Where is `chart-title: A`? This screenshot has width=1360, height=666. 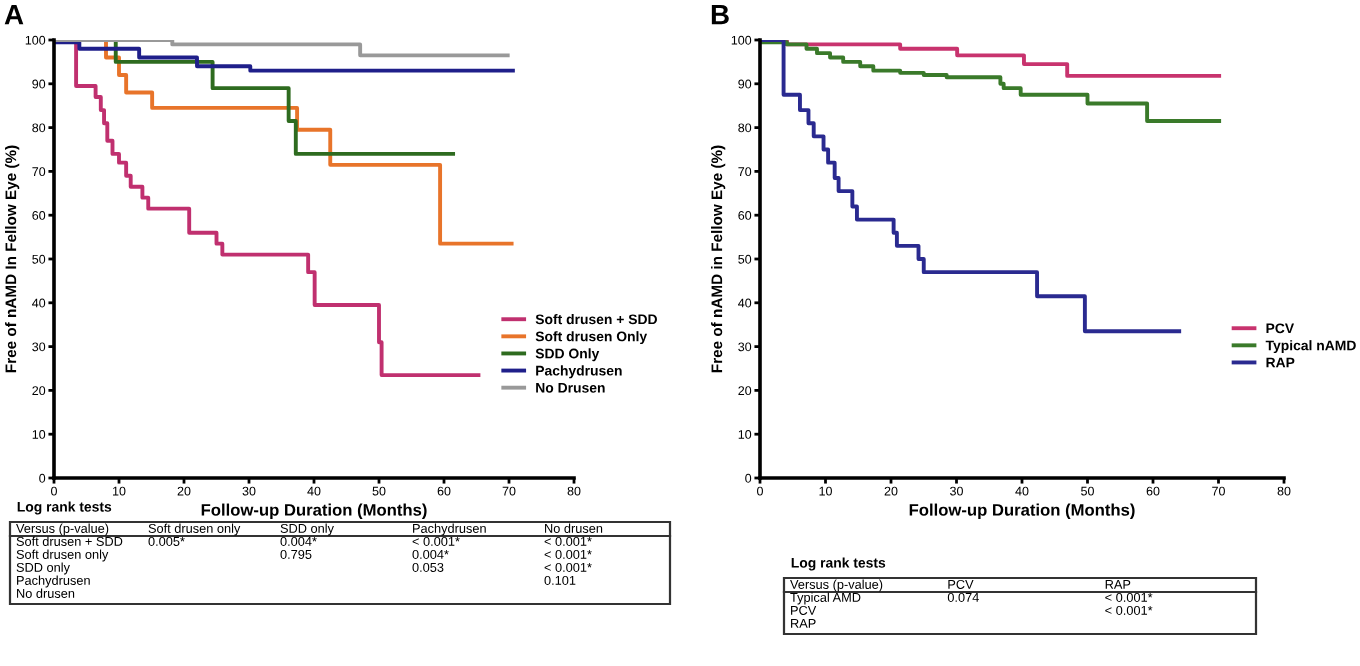 chart-title: A is located at coordinates (14, 15).